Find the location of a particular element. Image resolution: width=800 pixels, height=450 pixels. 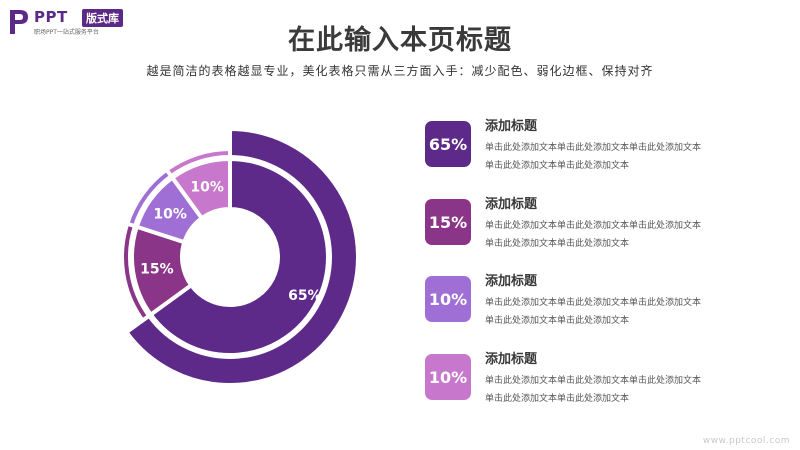

legend-badge: 65% is located at coordinates (448, 144).